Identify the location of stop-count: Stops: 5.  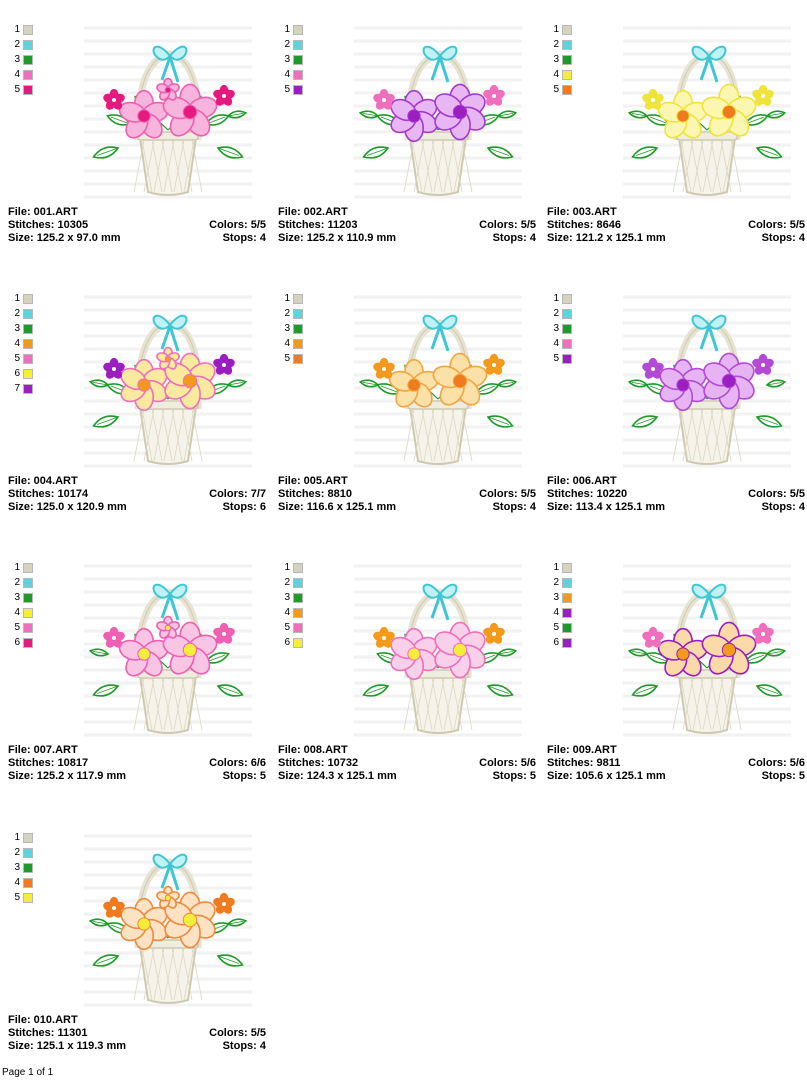
(244, 776).